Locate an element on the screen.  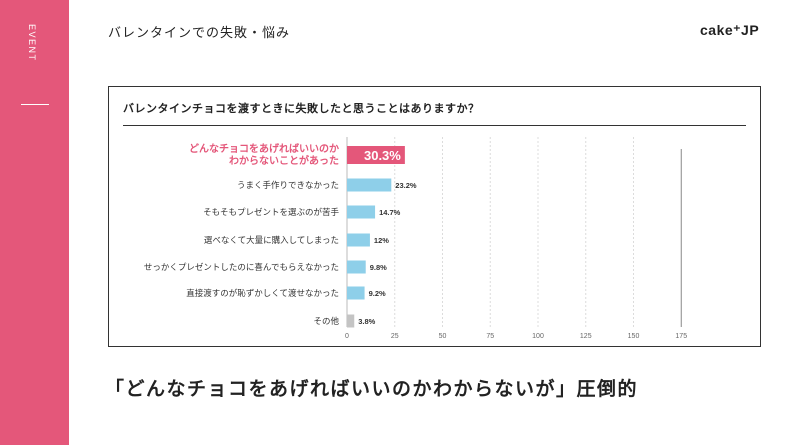
value-label: 3.8% is located at coordinates (366, 321).